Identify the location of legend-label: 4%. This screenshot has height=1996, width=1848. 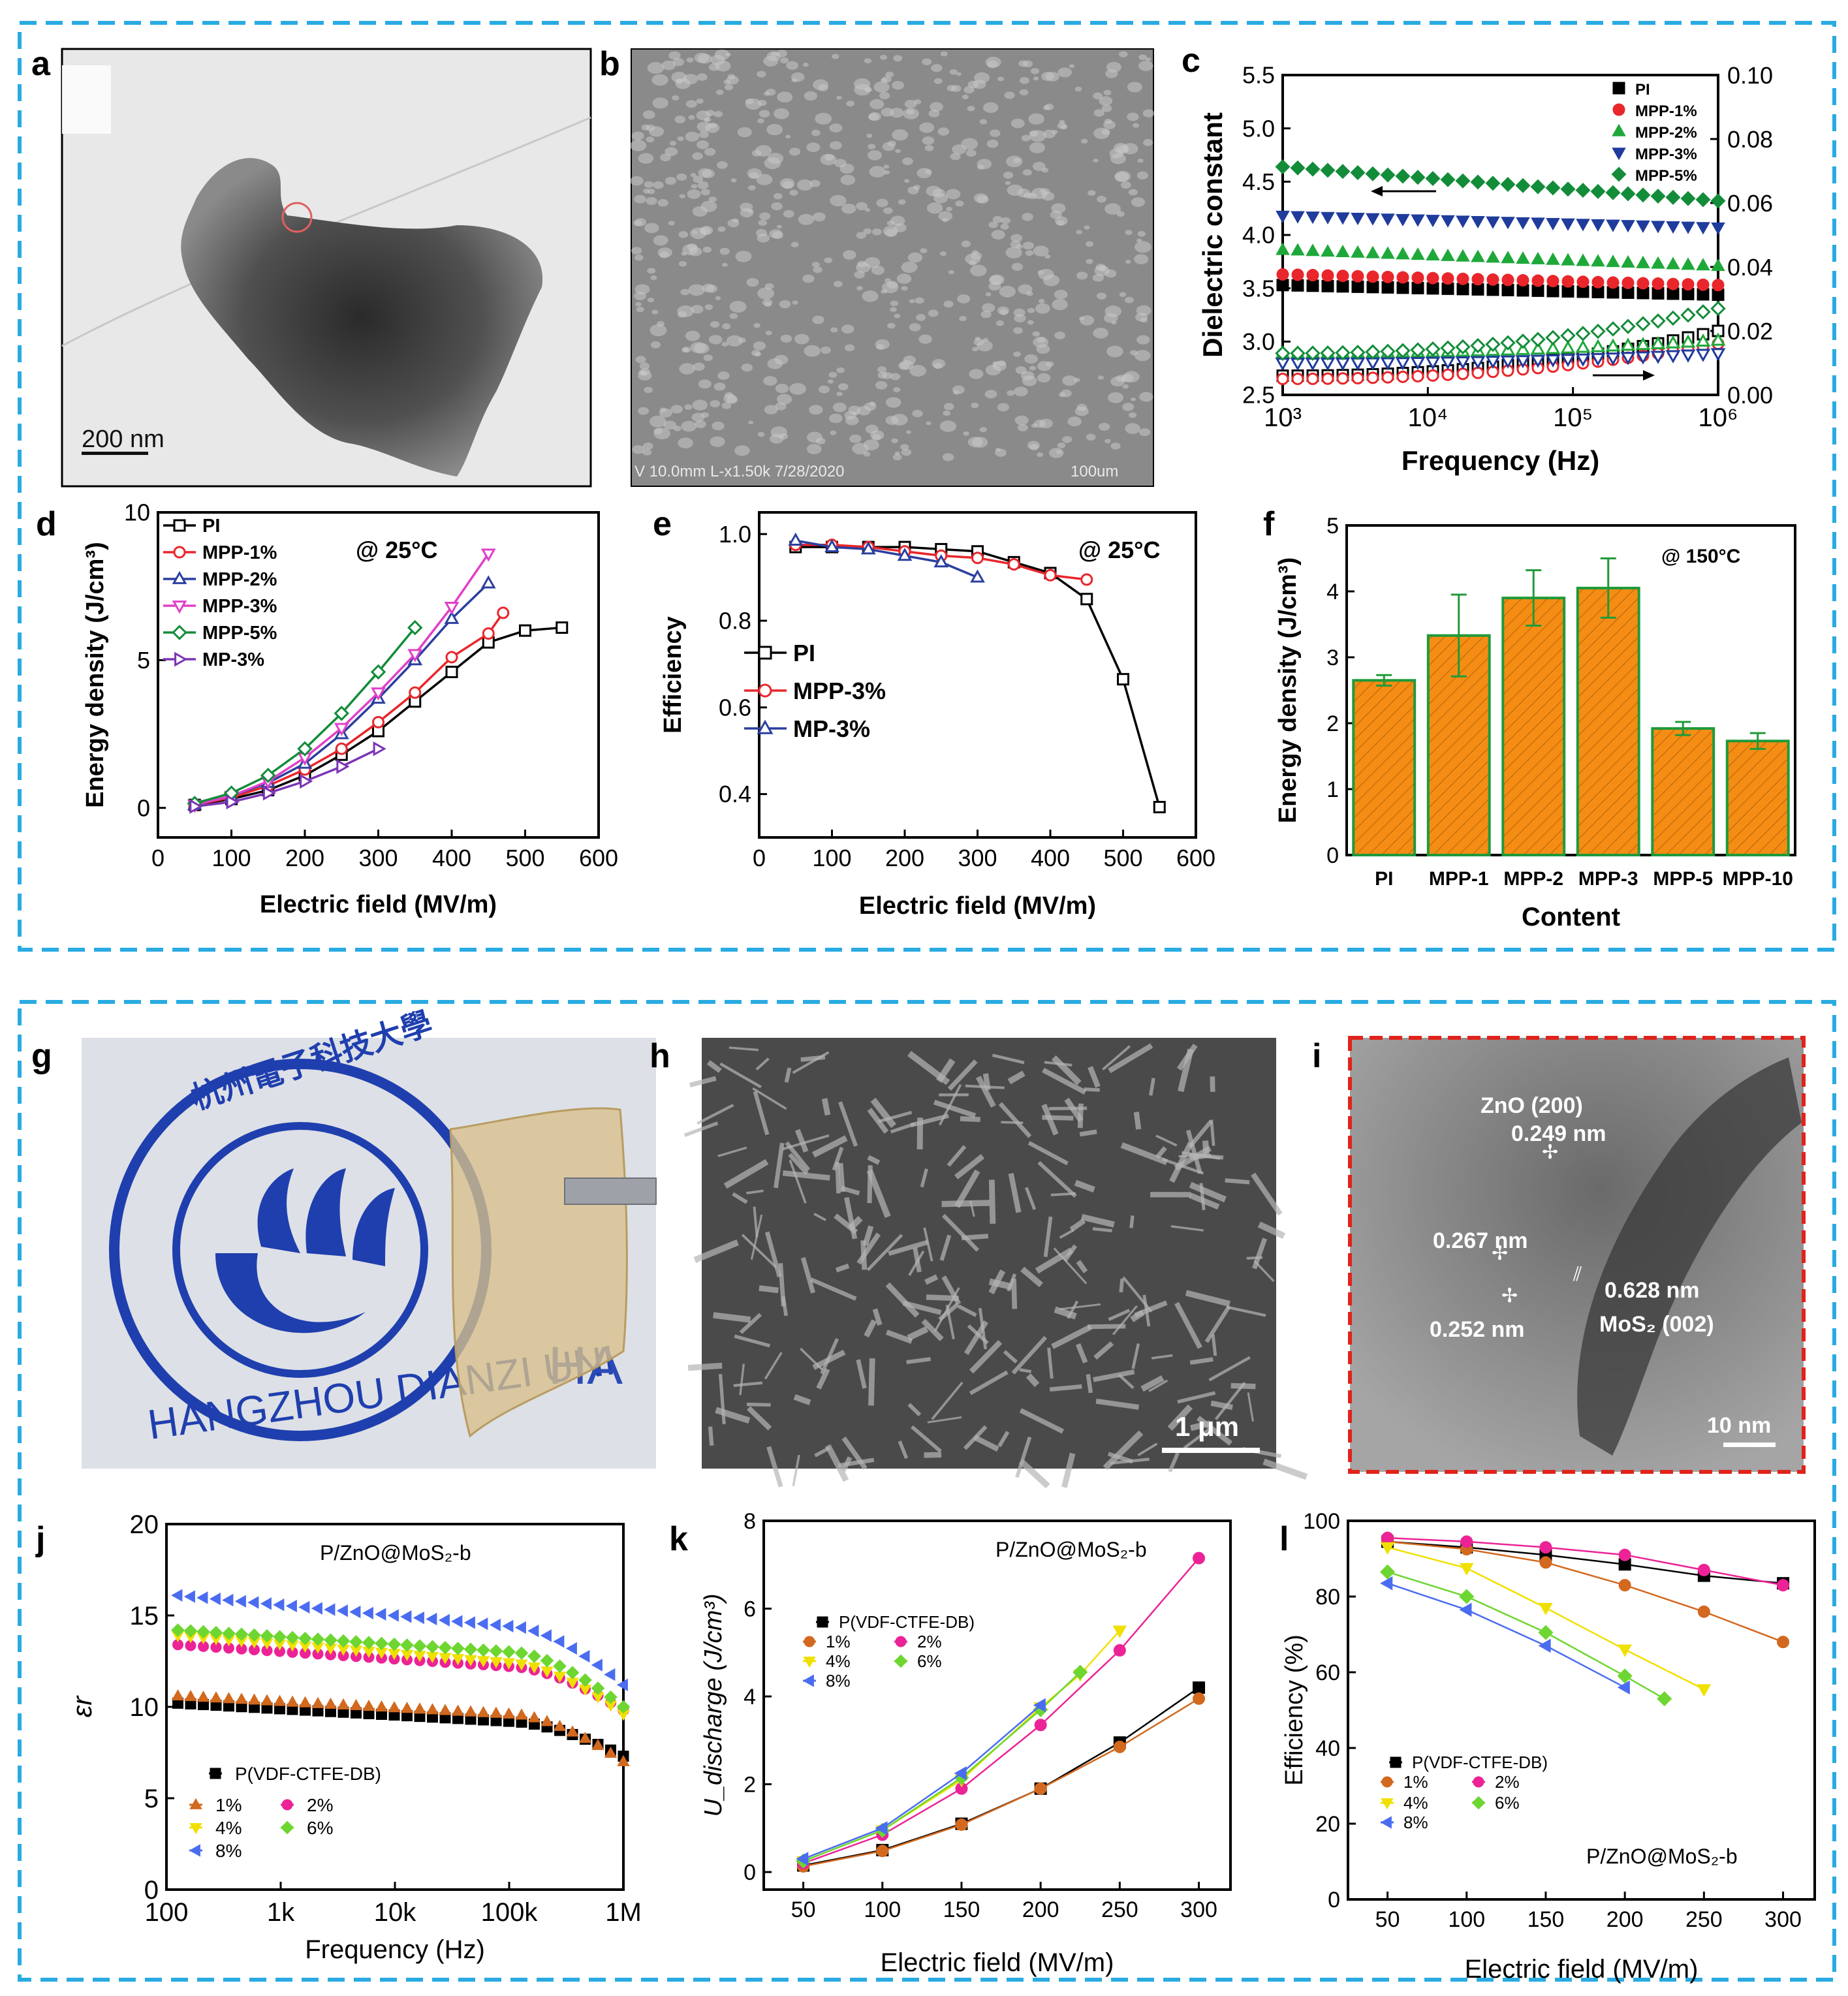
(838, 1661).